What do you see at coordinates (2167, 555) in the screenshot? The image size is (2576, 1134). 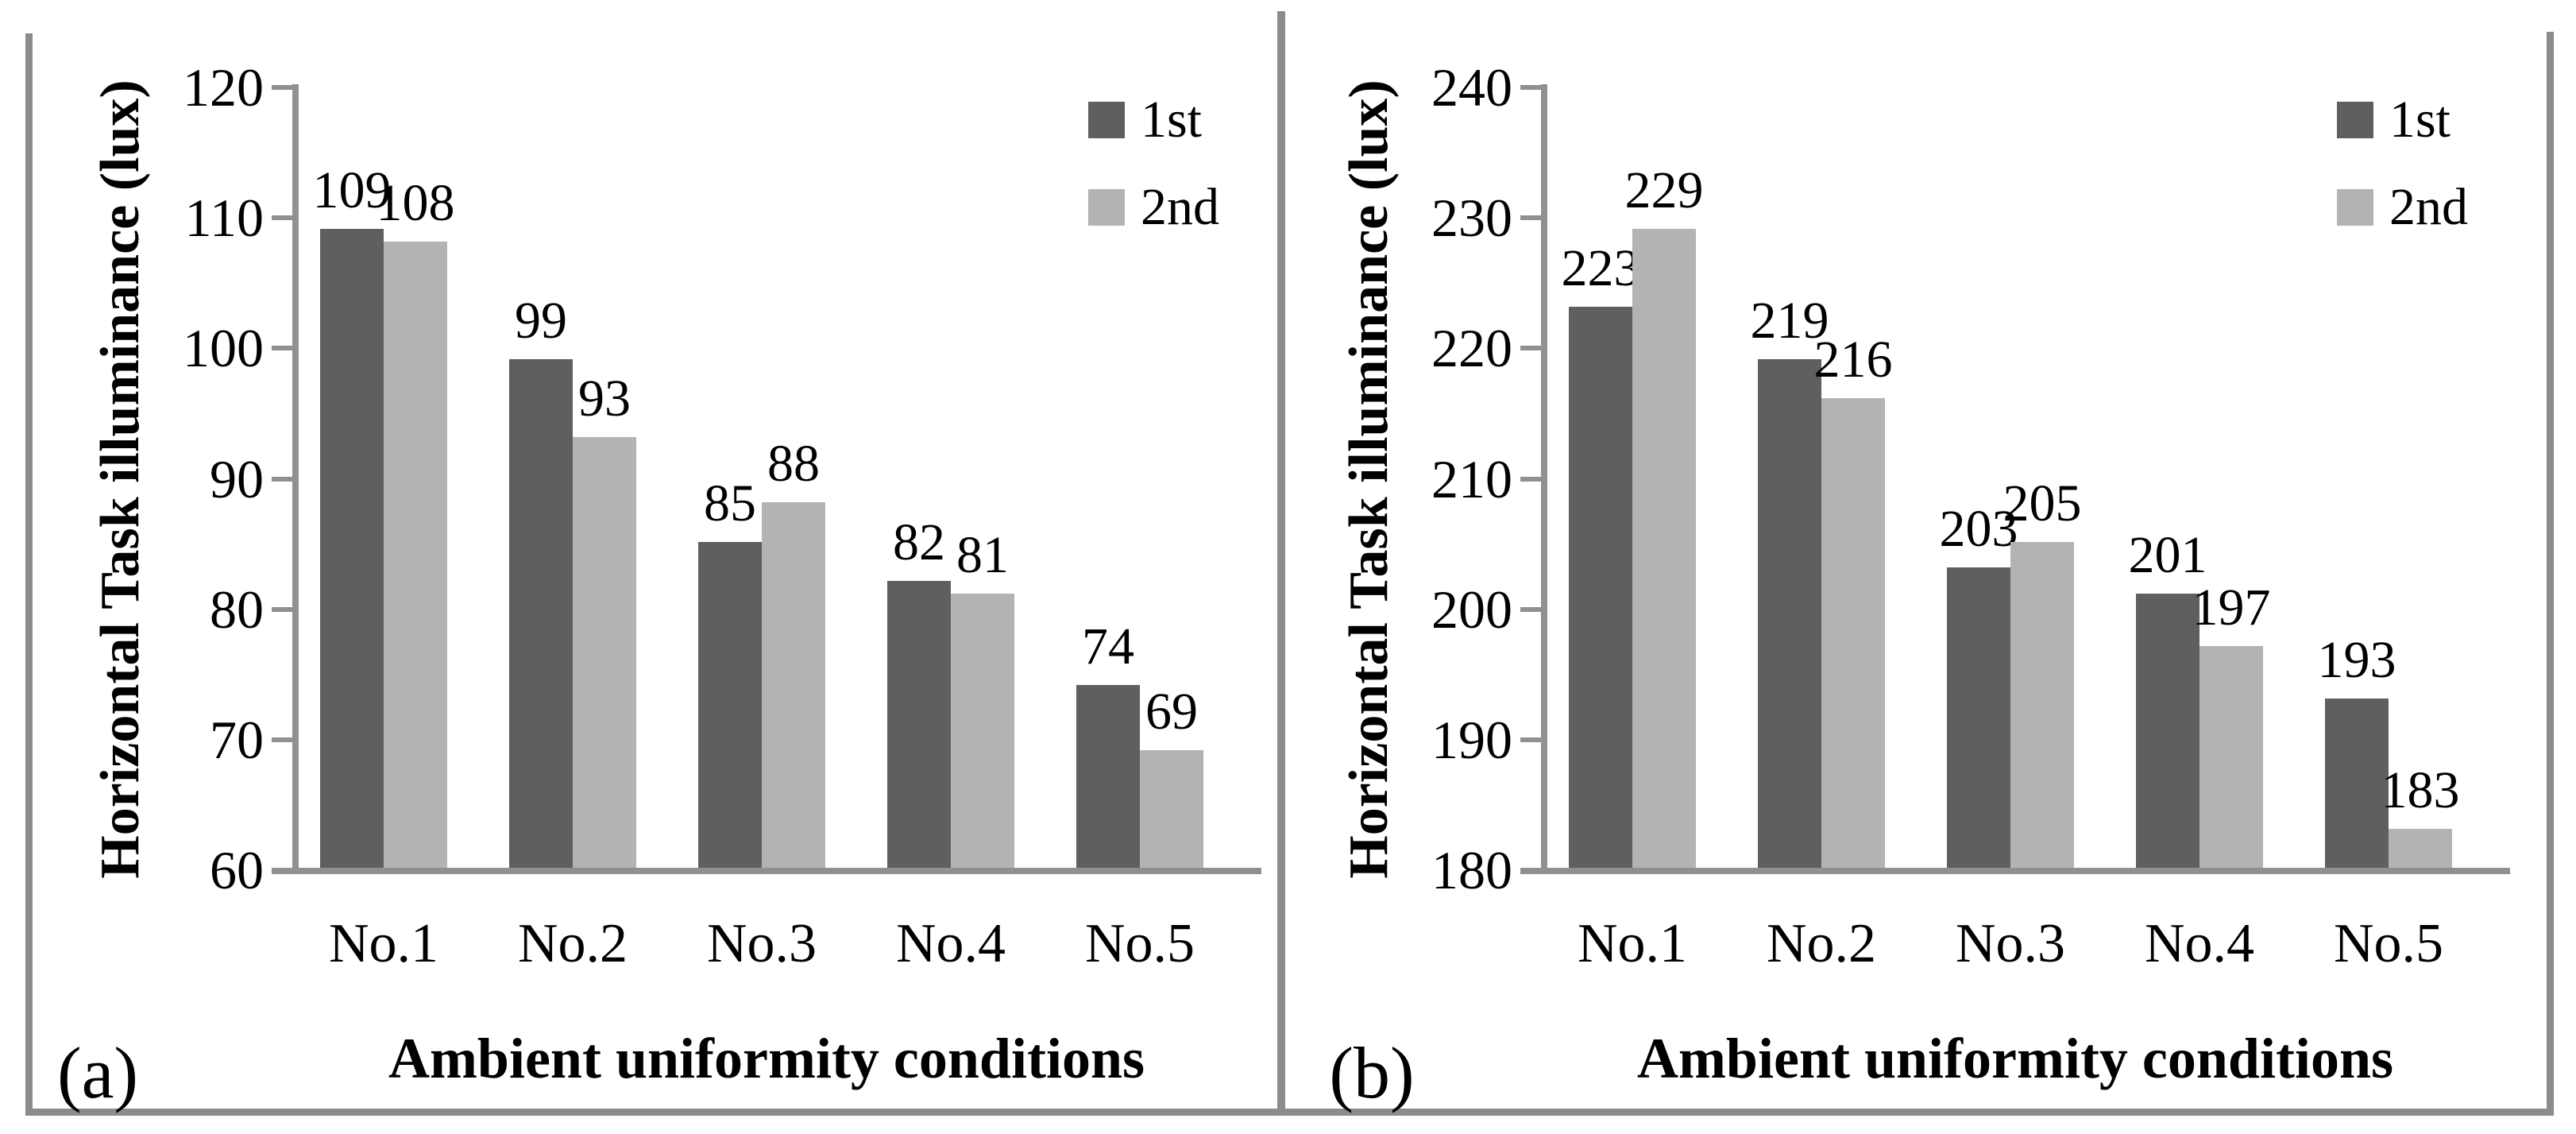 I see `bar-value-label: 201` at bounding box center [2167, 555].